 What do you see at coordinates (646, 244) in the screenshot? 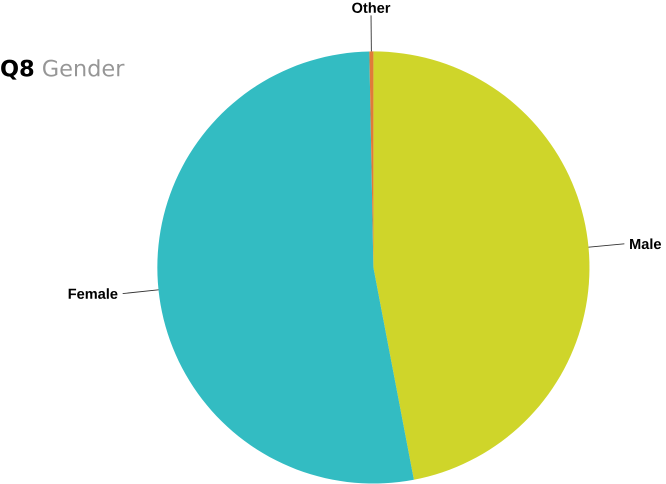
I see `slice-label: Male` at bounding box center [646, 244].